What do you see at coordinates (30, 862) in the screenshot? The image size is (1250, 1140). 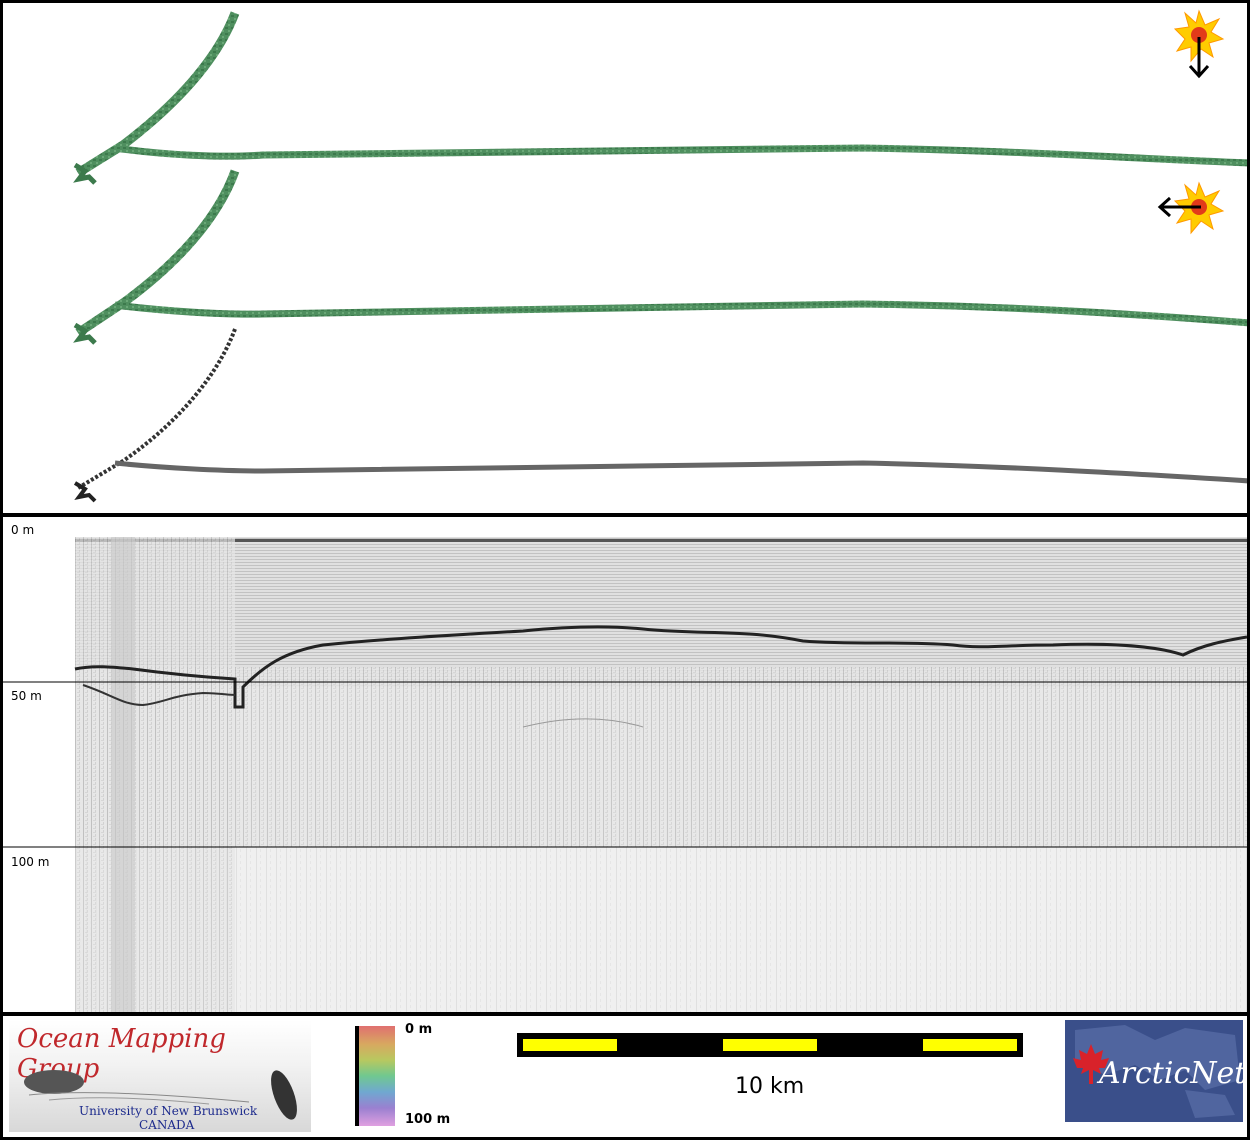 I see `depth-label-100: 100 m` at bounding box center [30, 862].